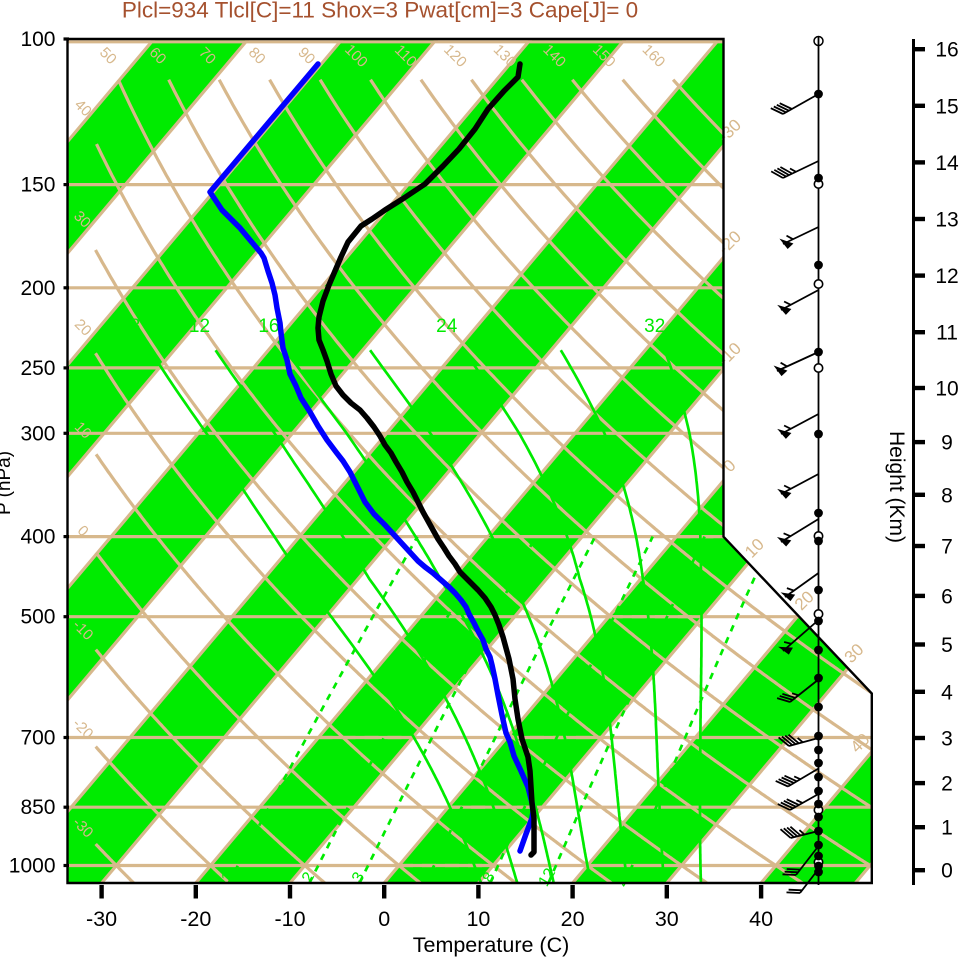 The width and height of the screenshot is (961, 962). I want to click on svg-text: P (hPa), so click(7, 483).